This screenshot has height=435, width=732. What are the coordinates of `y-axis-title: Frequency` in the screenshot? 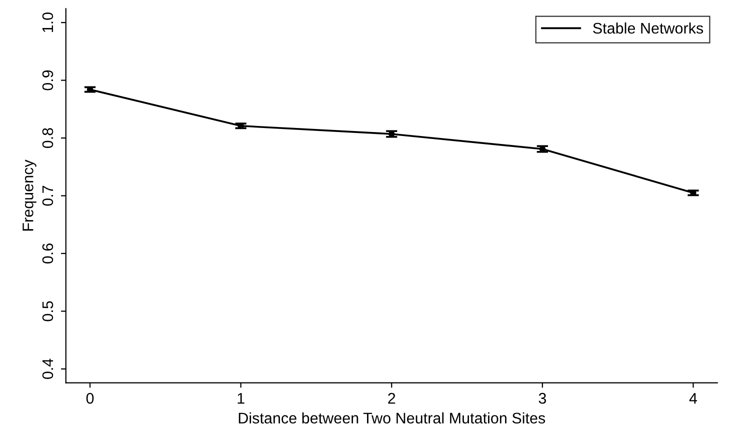 It's located at (29, 195).